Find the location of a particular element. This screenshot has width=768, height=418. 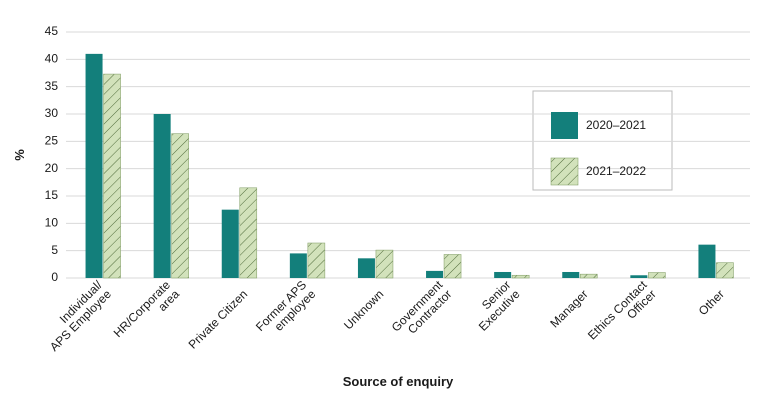

y-tick-label: 5 is located at coordinates (54, 250).